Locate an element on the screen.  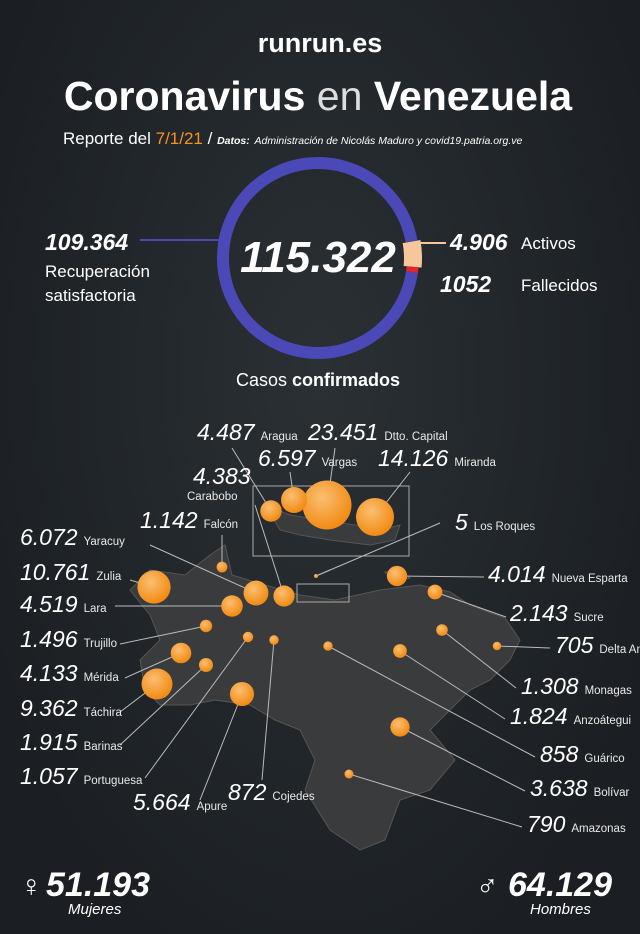
male-count: 64.129 is located at coordinates (560, 885).